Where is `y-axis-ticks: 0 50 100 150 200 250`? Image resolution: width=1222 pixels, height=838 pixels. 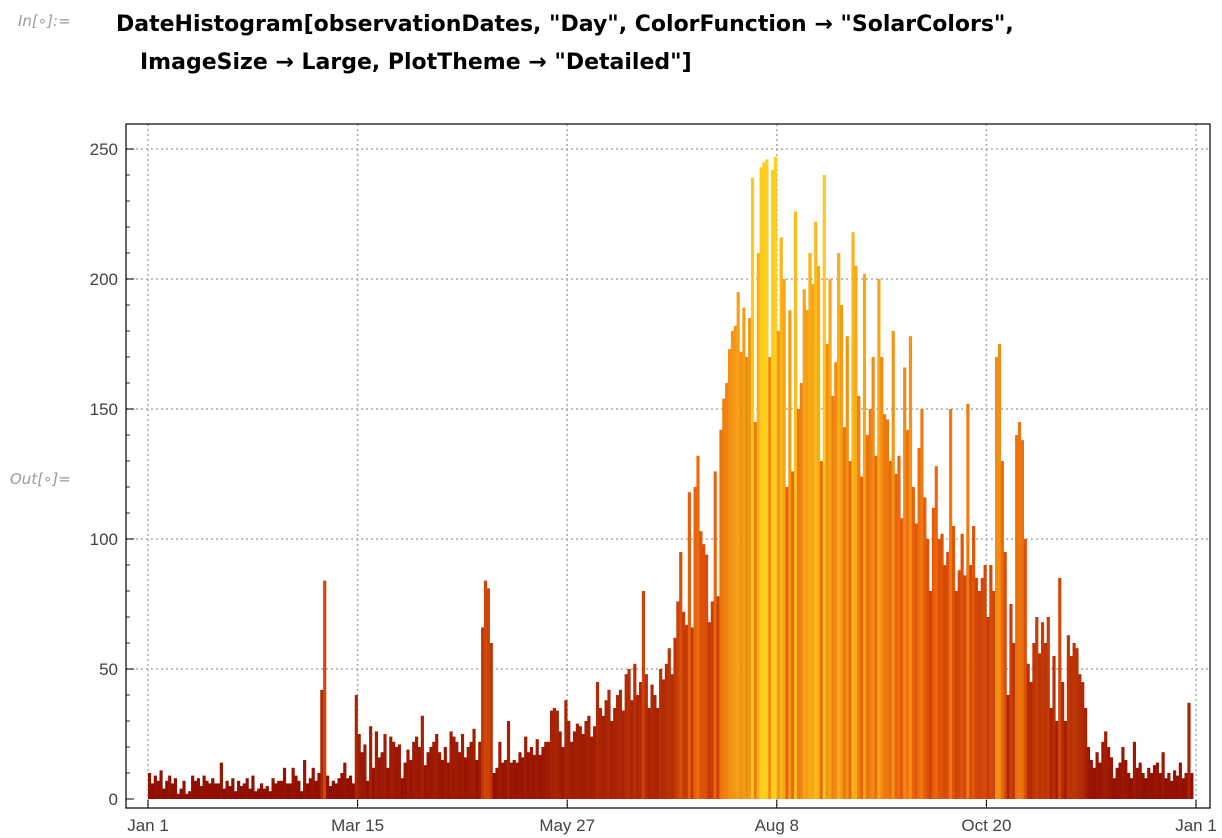
y-axis-ticks: 0 50 100 150 200 250 is located at coordinates (112, 474).